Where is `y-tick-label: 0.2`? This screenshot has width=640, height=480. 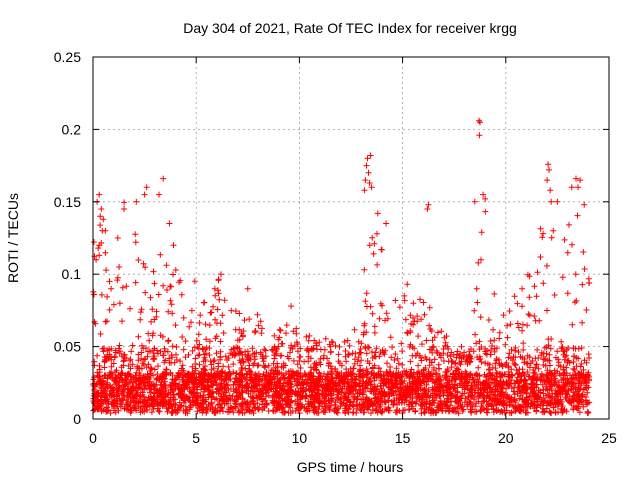 y-tick-label: 0.2 is located at coordinates (72, 129).